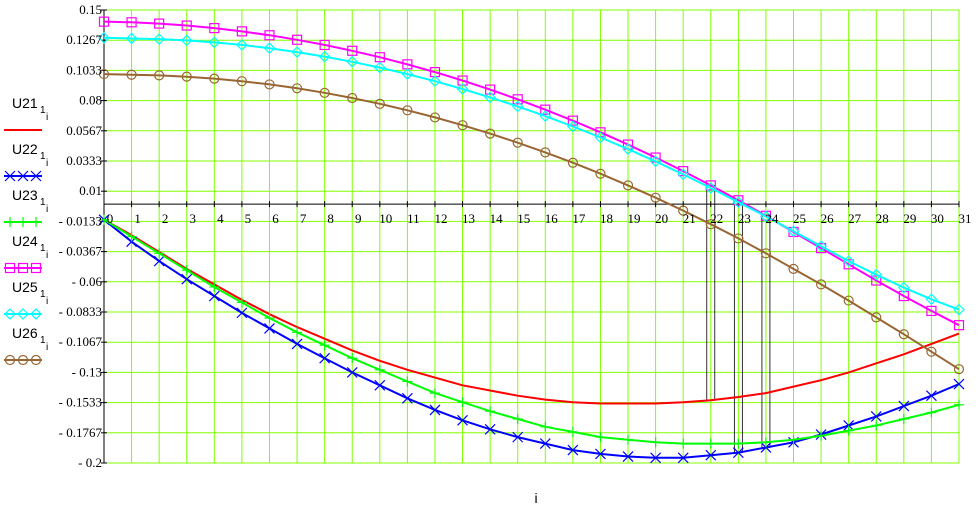  What do you see at coordinates (535, 498) in the screenshot?
I see `x-axis-label: i` at bounding box center [535, 498].